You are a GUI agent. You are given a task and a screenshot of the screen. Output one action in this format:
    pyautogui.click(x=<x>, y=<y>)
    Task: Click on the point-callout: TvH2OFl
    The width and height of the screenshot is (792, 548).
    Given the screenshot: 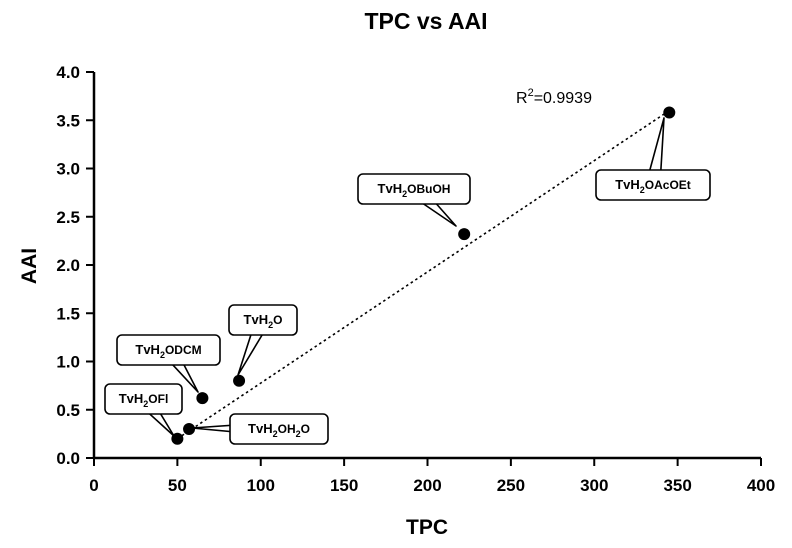 What is the action you would take?
    pyautogui.click(x=143, y=410)
    